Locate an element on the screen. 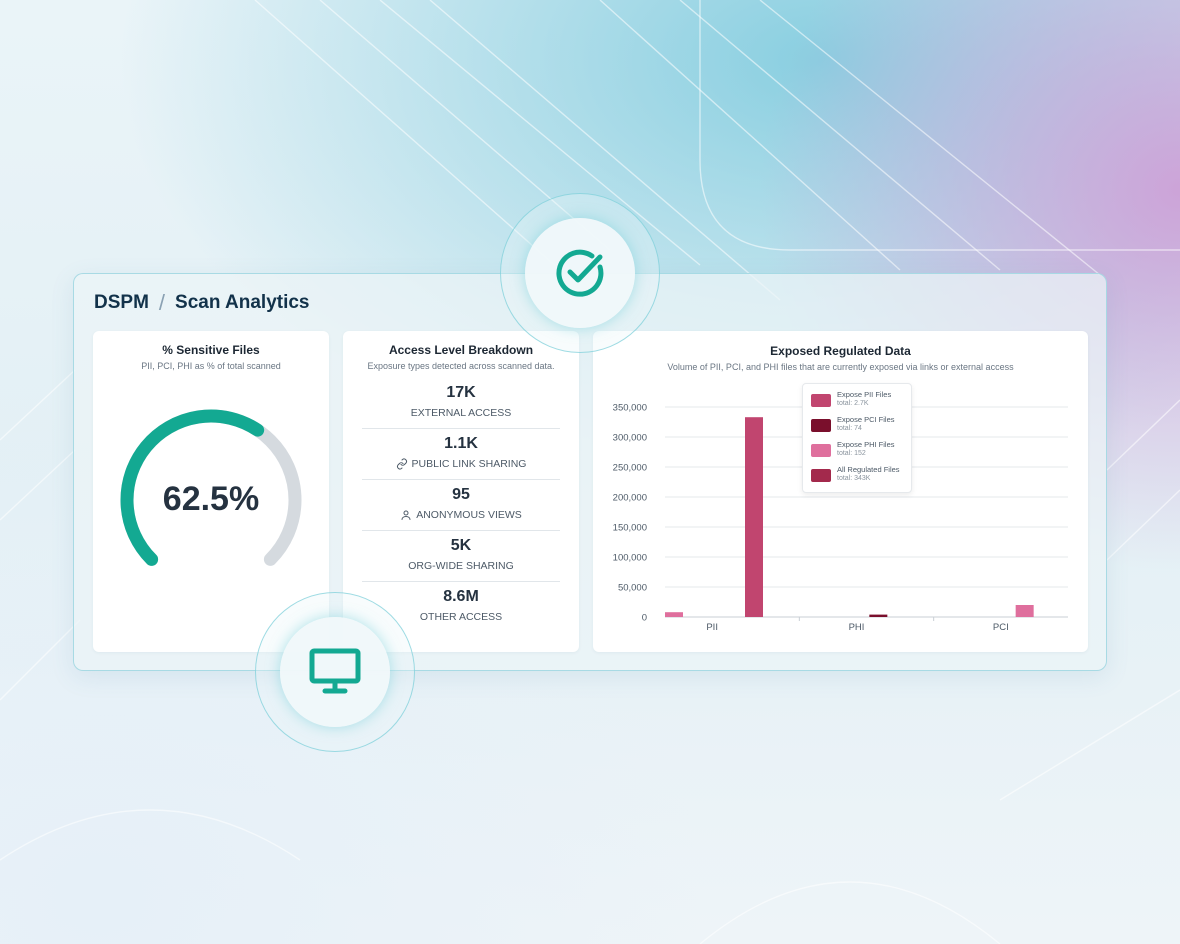 Image resolution: width=1180 pixels, height=944 pixels. legend-item: All Regulated Files total: 343K is located at coordinates (861, 477).